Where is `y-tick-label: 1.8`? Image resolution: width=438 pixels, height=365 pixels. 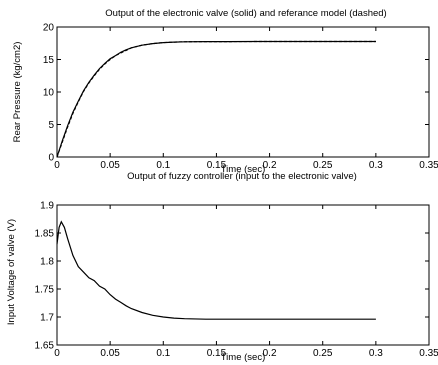 y-tick-label: 1.8 is located at coordinates (47, 262).